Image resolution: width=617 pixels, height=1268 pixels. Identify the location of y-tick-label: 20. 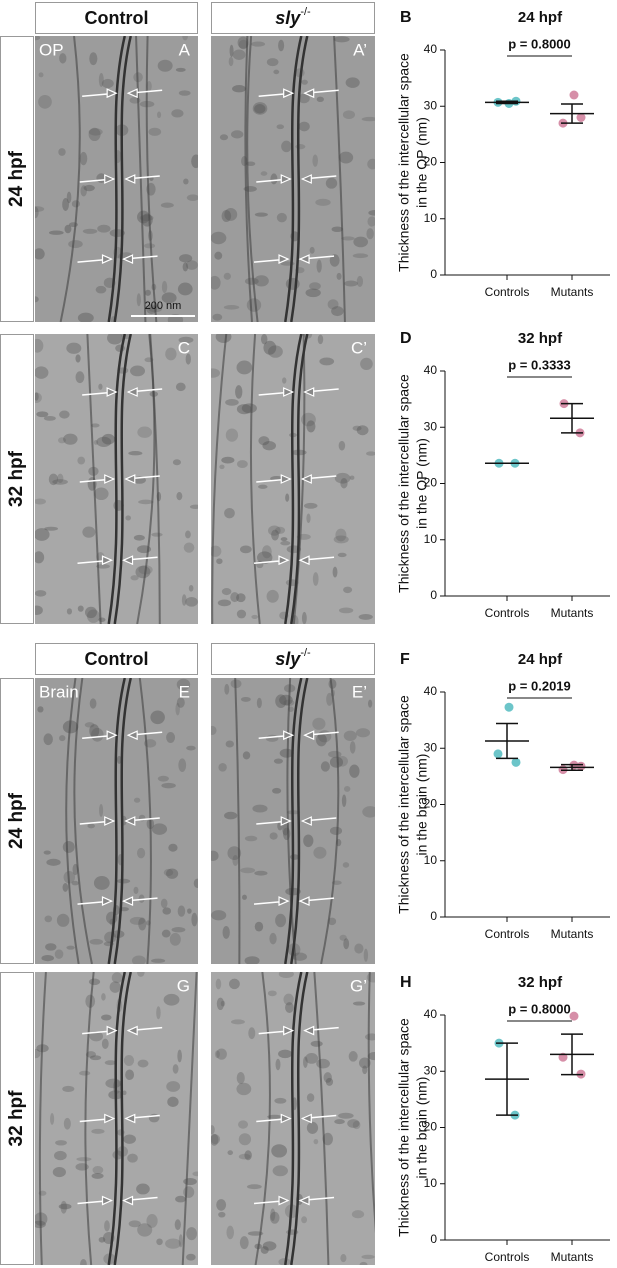
(431, 1127).